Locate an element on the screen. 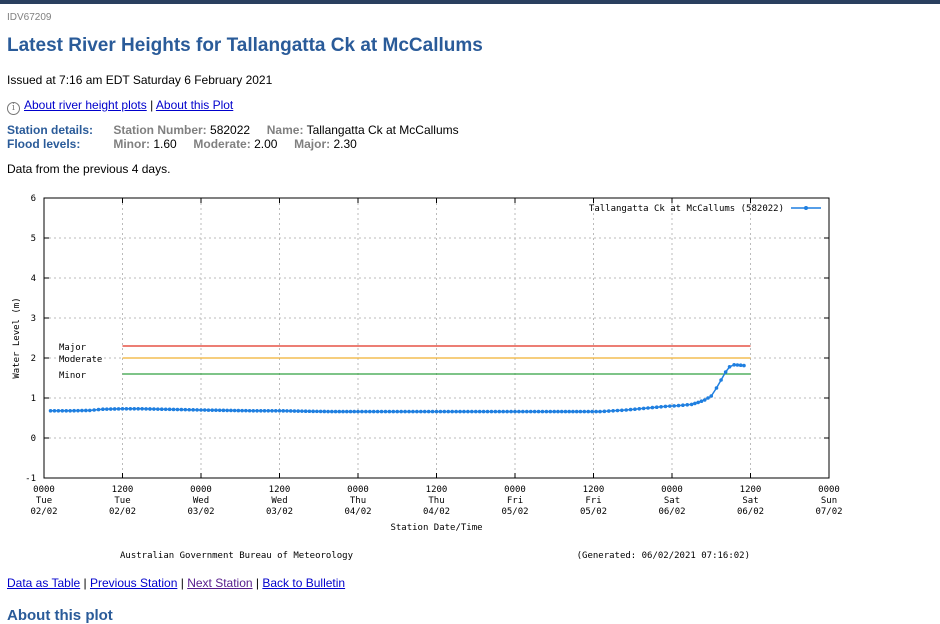 Image resolution: width=940 pixels, height=624 pixels. back-to-bulletin-link: Back to Bulletin is located at coordinates (304, 583).